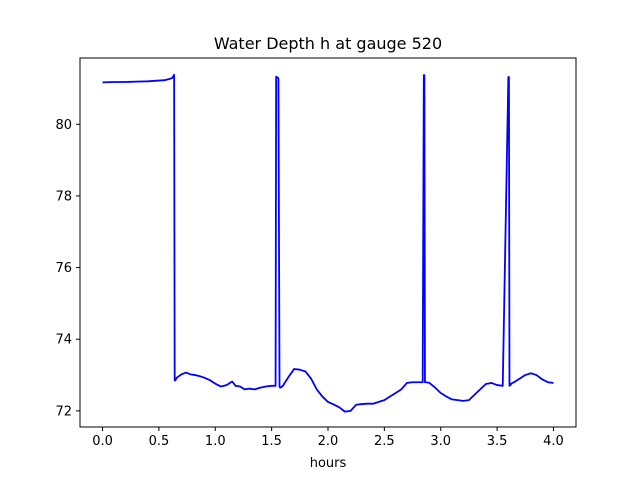  What do you see at coordinates (497, 441) in the screenshot?
I see `x-tick-label: 3.5` at bounding box center [497, 441].